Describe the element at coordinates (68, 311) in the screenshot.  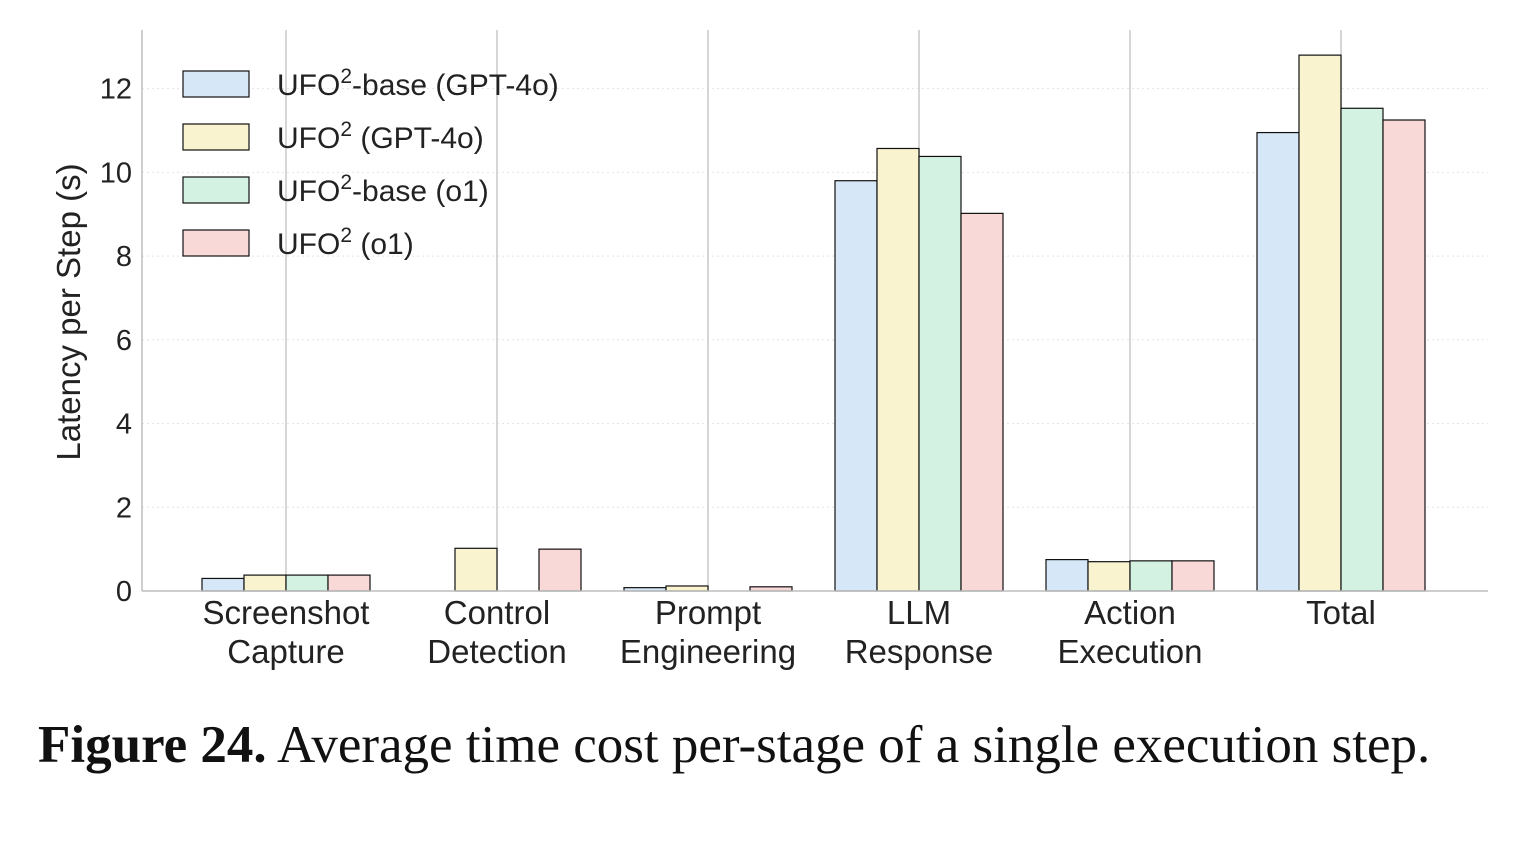
I see `y-axis-label: Latency per Step (s)` at that location.